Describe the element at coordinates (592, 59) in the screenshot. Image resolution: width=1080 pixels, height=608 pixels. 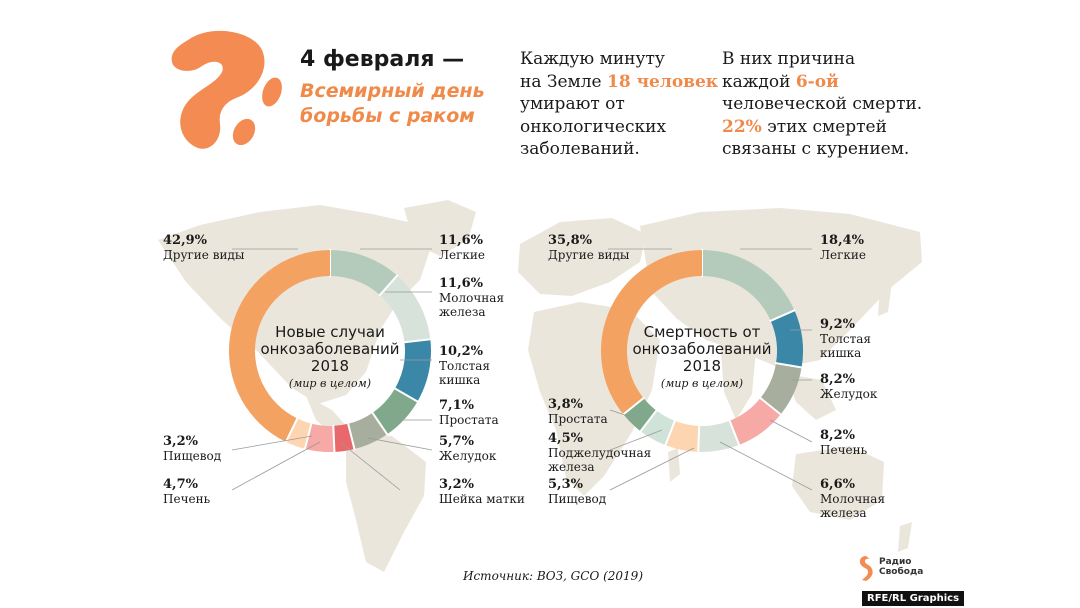
I see `fact1-line: Каждую минуту` at that location.